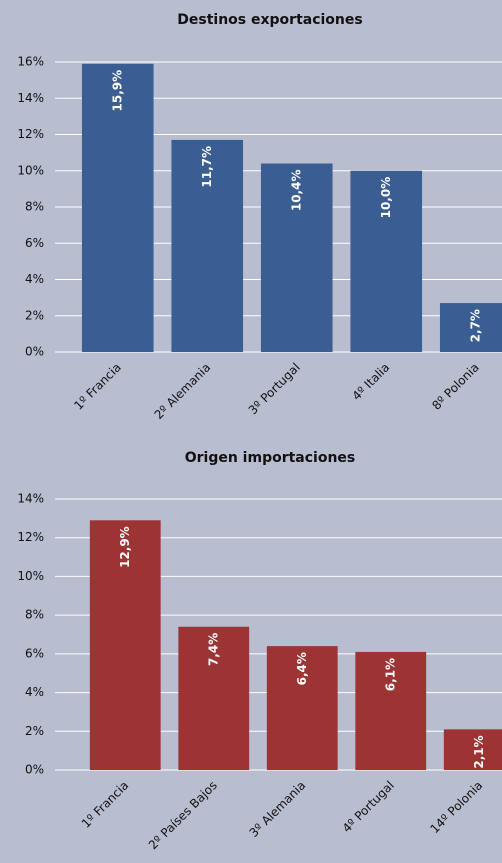 The image size is (502, 863). Describe the element at coordinates (370, 381) in the screenshot. I see `x-tick-label: 4º Italia` at that location.